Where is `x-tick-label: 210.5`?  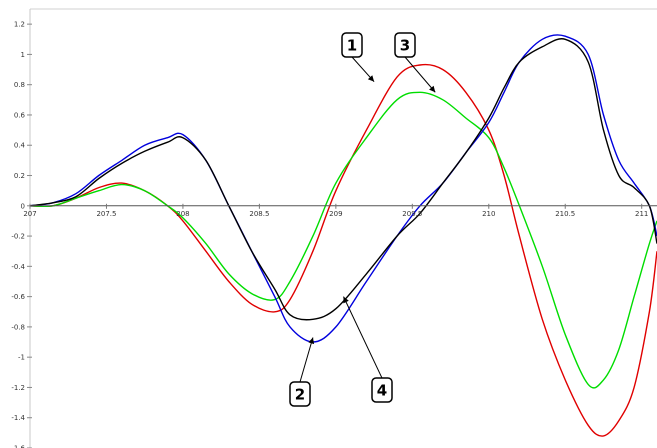
x-tick-label: 210.5 is located at coordinates (565, 214).